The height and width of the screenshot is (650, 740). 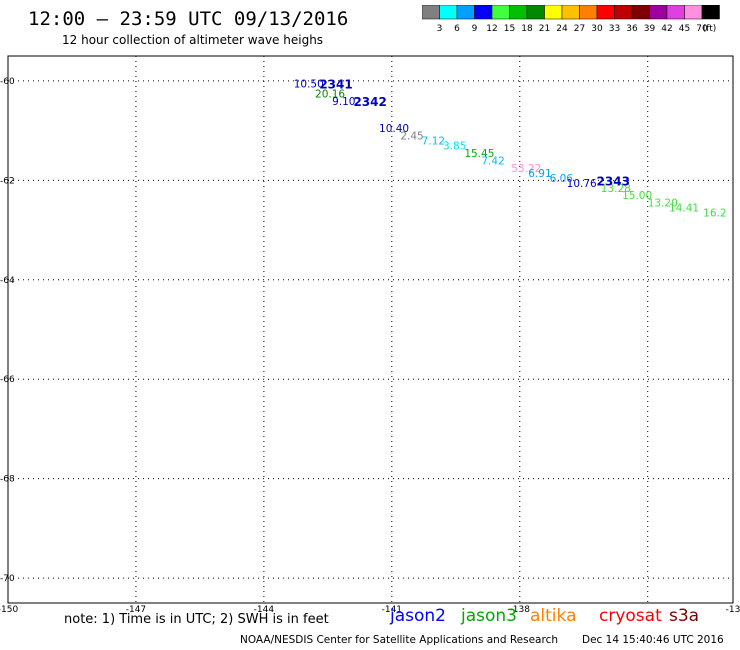 What do you see at coordinates (343, 102) in the screenshot?
I see `wave-height-value: 9.10` at bounding box center [343, 102].